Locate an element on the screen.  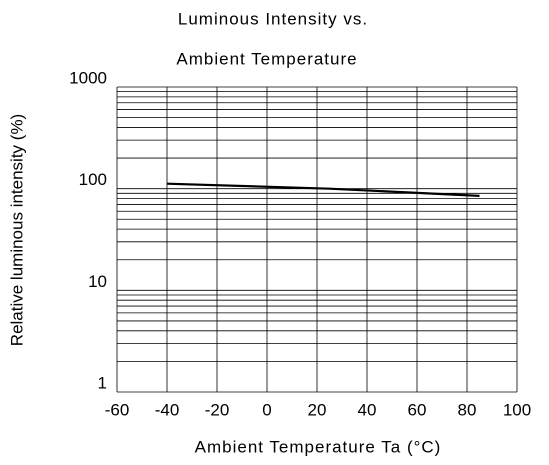
y-tick-label: 1 is located at coordinates (102, 382).